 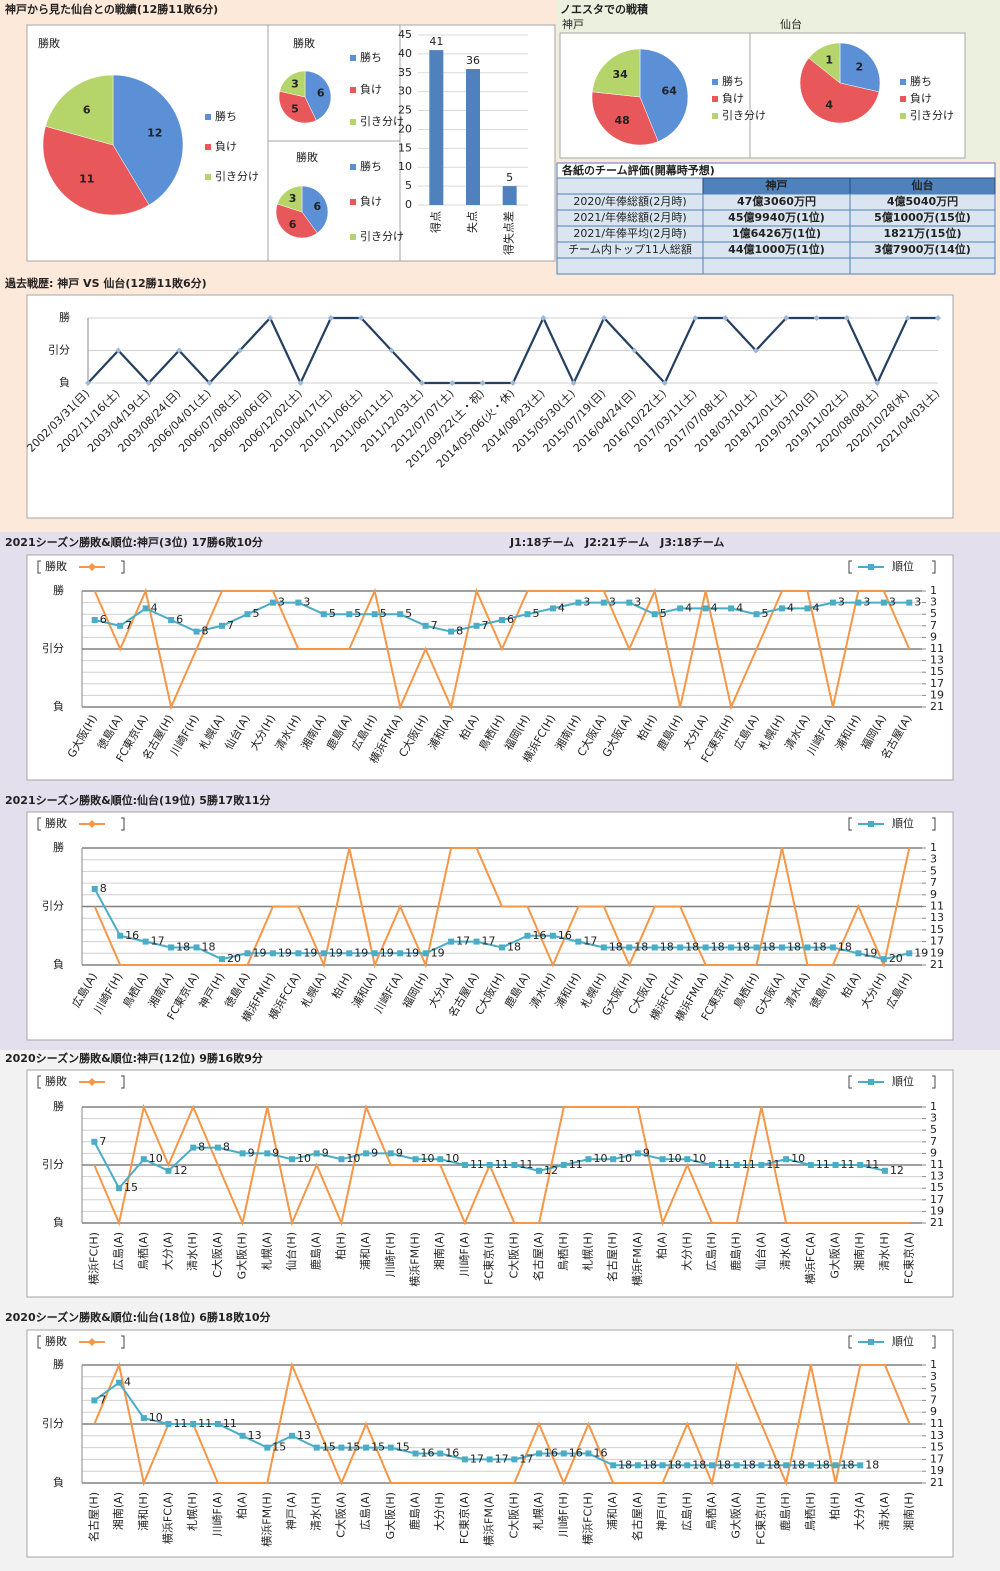 What do you see at coordinates (922, 217) in the screenshot?
I see `table-cell-text: 5億1000万(15位)` at bounding box center [922, 217].